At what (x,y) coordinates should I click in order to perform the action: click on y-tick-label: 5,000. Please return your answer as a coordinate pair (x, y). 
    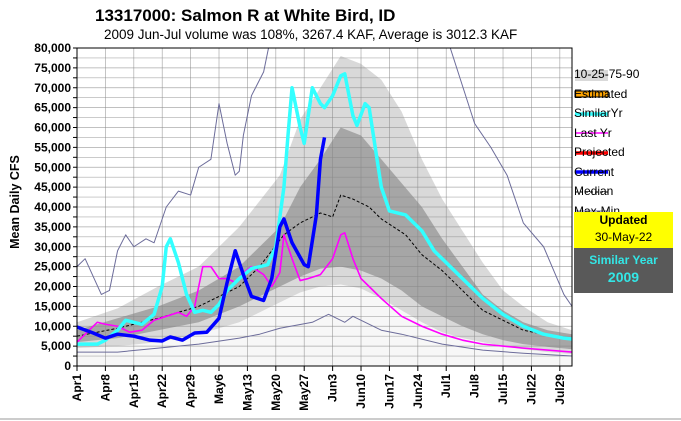
    Looking at the image, I should click on (56, 346).